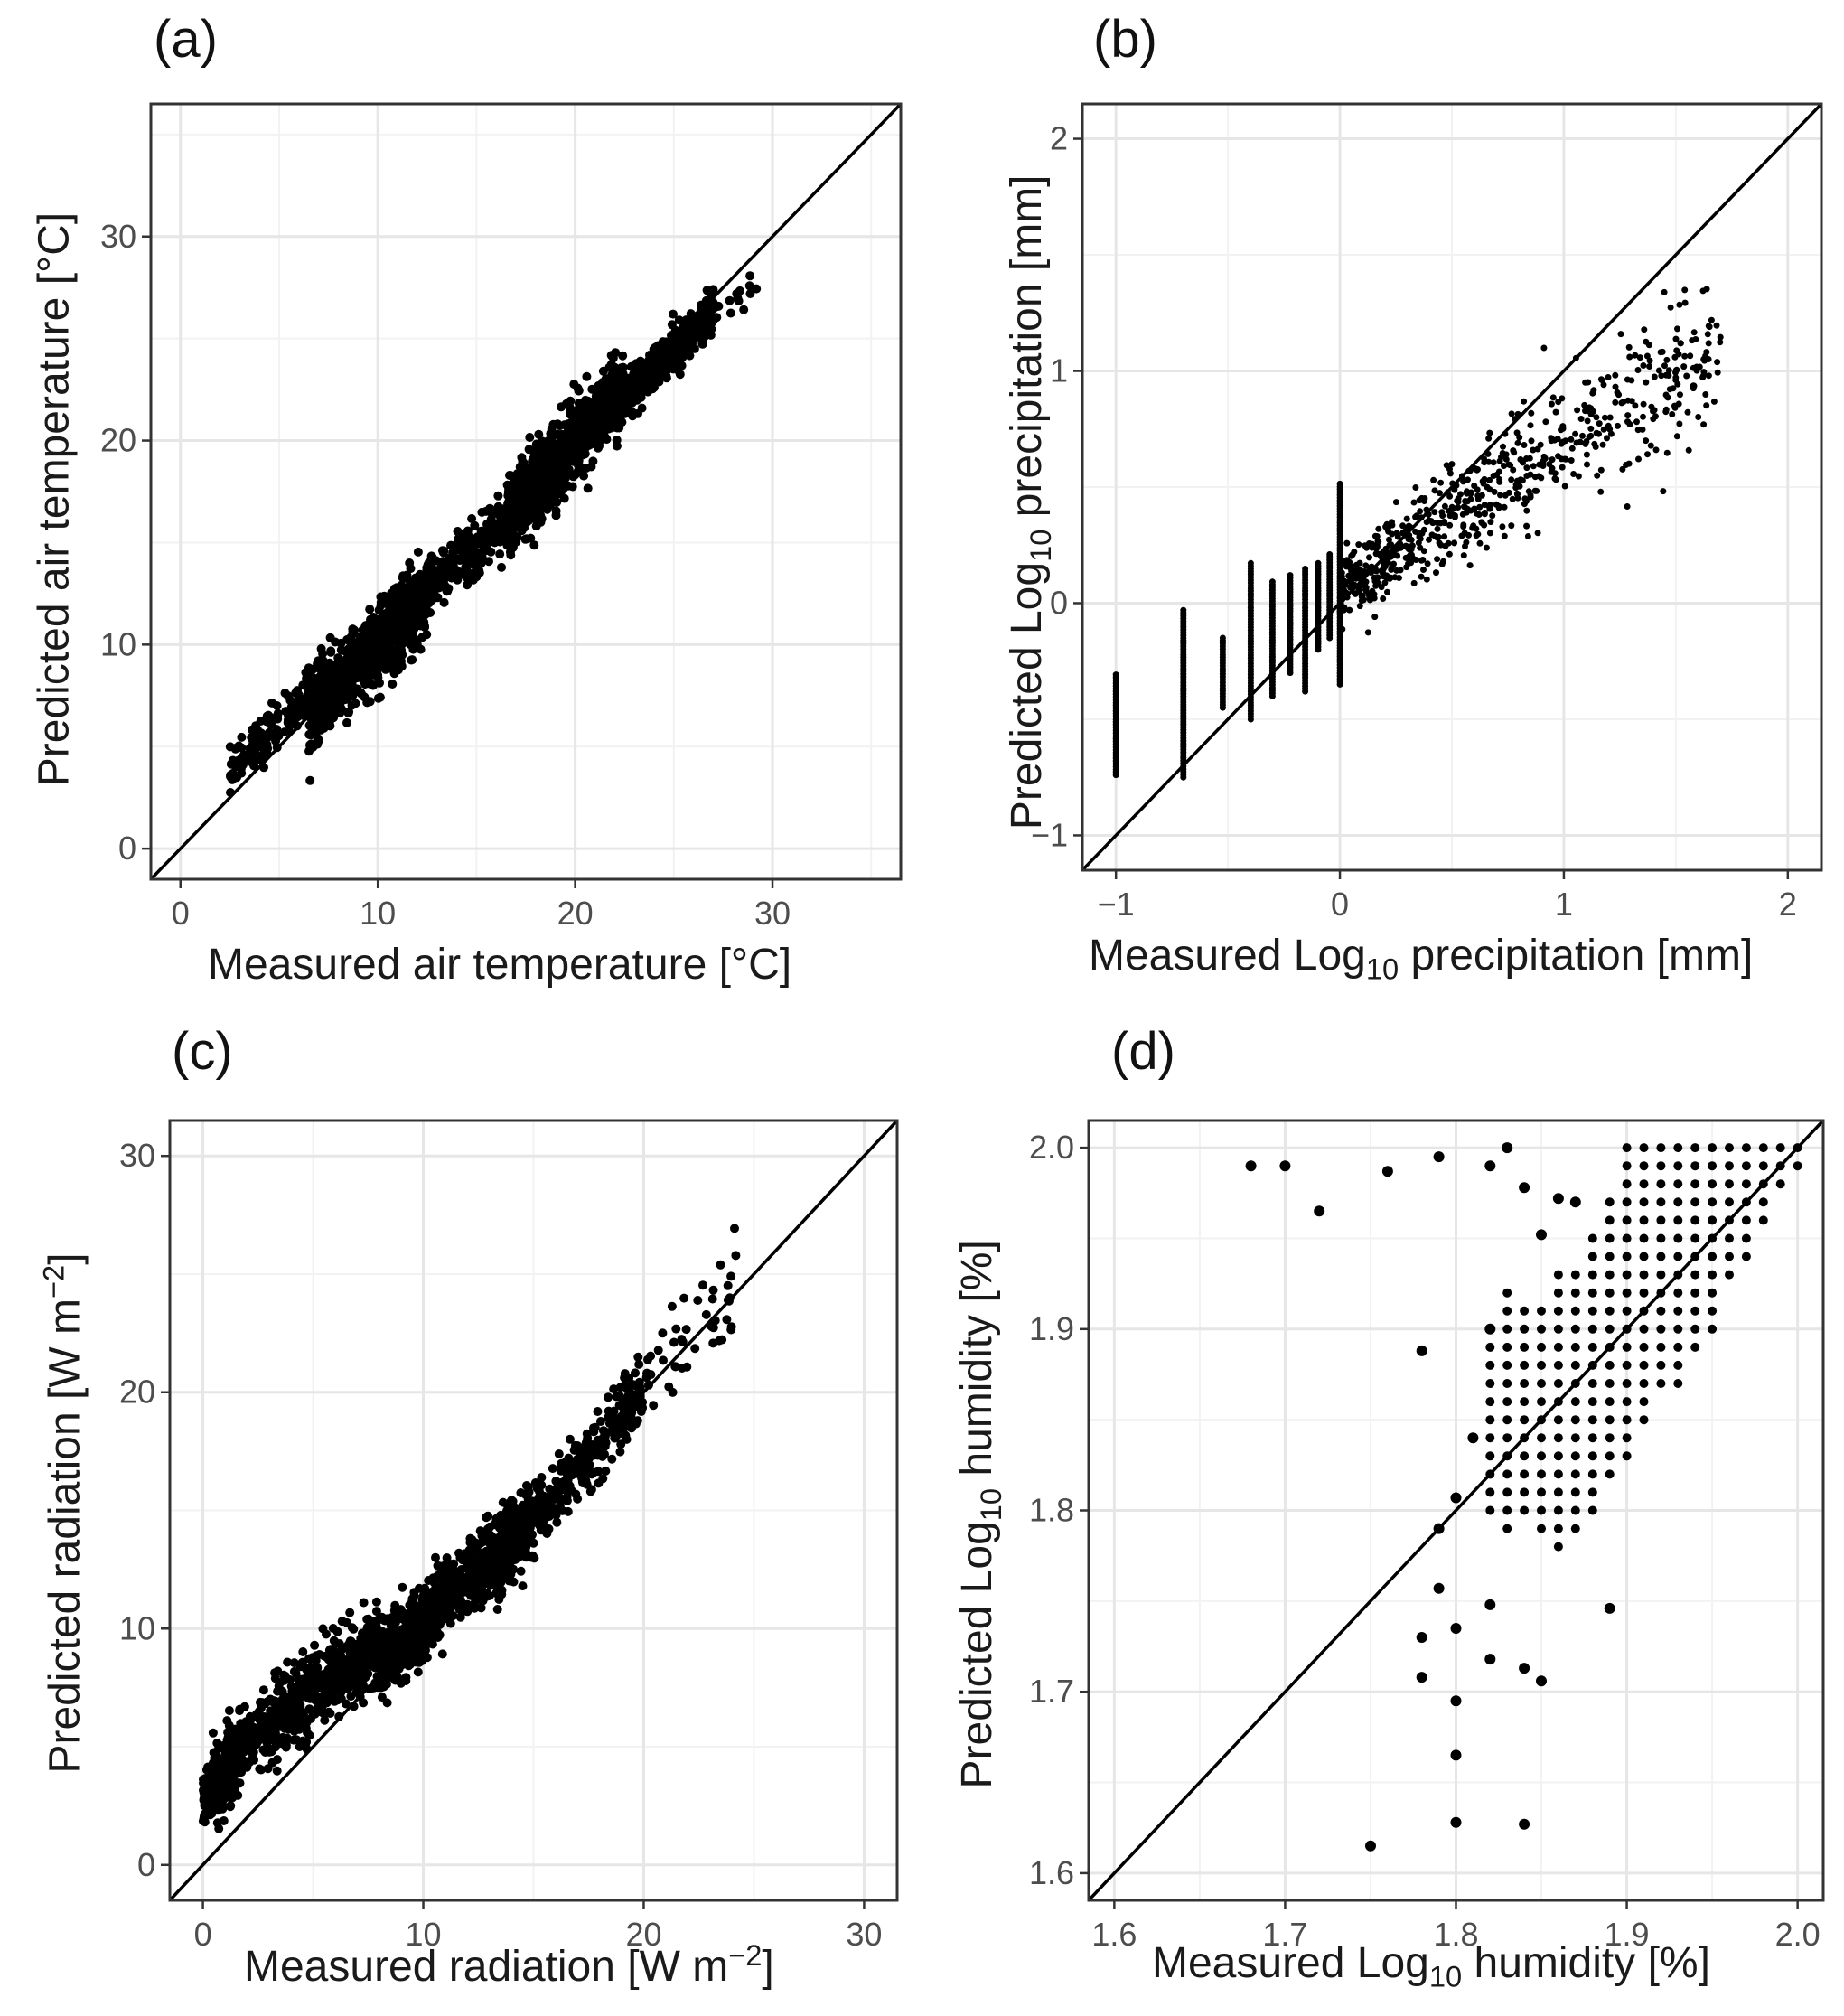 The height and width of the screenshot is (2016, 1844). I want to click on points-c, so click(470, 1528).